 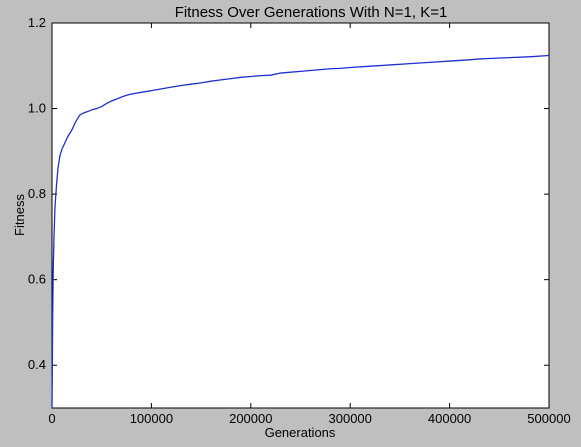 I want to click on y-tick-label: 0.4, so click(x=37, y=364).